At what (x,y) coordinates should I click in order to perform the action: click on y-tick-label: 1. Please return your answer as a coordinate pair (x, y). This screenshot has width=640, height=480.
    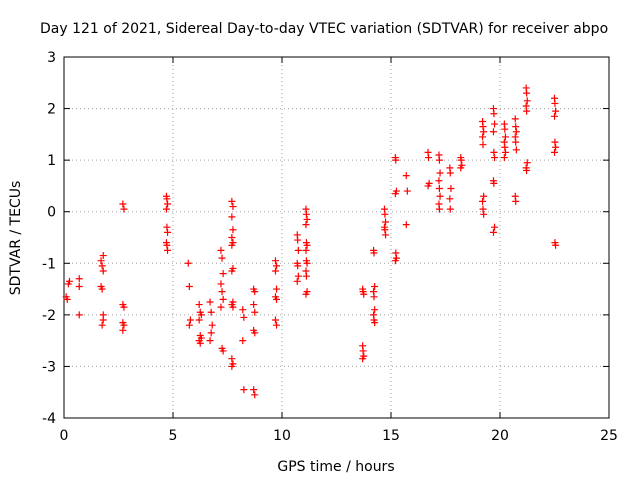
    Looking at the image, I should click on (51, 161).